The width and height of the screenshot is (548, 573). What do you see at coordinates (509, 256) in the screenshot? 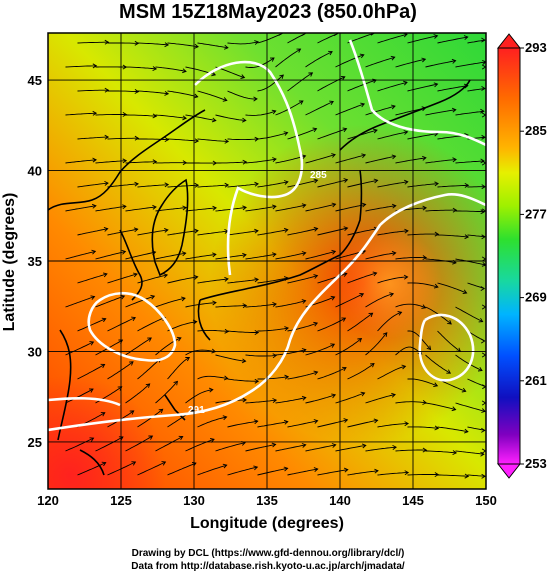
I see `colorbar-body` at bounding box center [509, 256].